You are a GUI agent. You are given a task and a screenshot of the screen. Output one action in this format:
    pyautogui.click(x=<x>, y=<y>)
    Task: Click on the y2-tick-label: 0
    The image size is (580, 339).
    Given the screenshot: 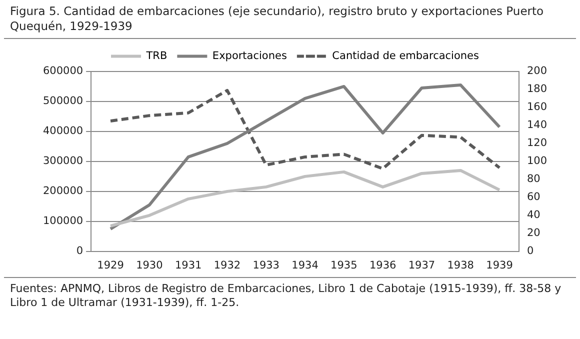 What is the action you would take?
    pyautogui.click(x=530, y=251)
    